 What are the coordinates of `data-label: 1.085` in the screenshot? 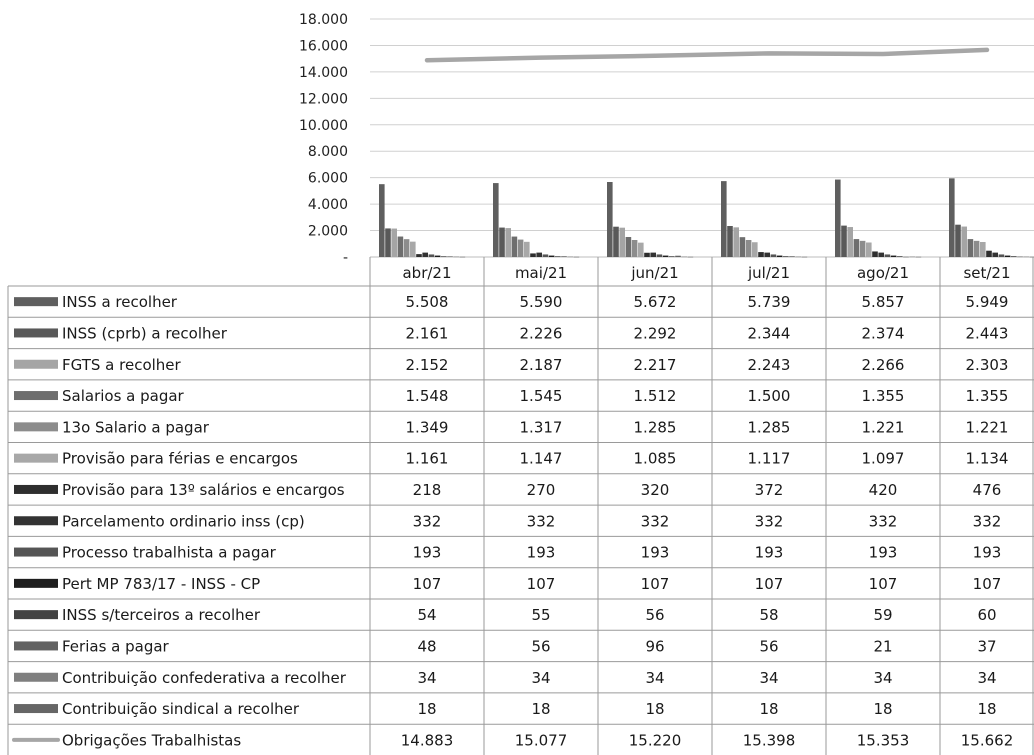 It's located at (655, 459).